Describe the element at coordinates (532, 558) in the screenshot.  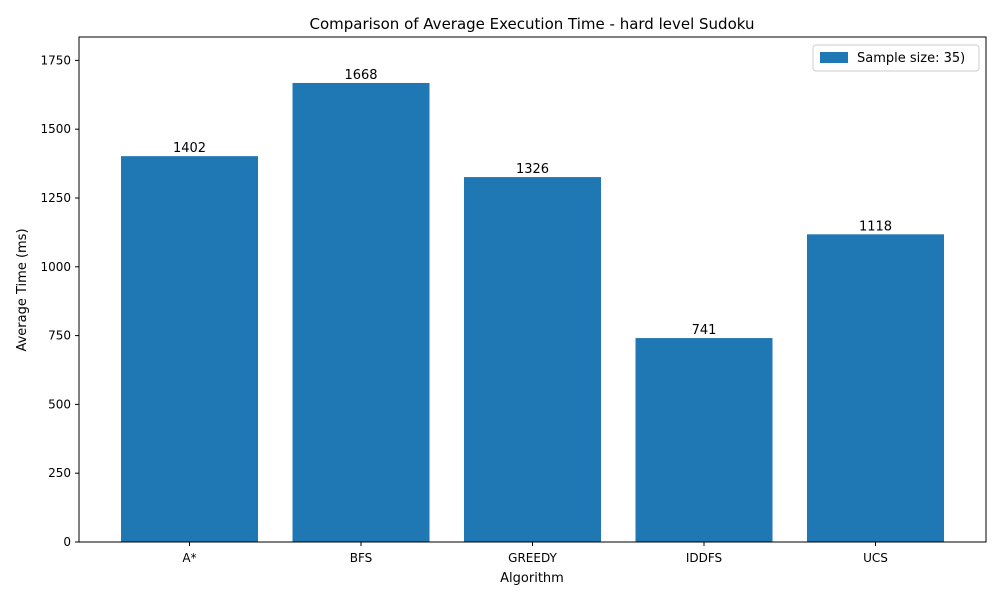
I see `x-tick-label: GREEDY` at that location.